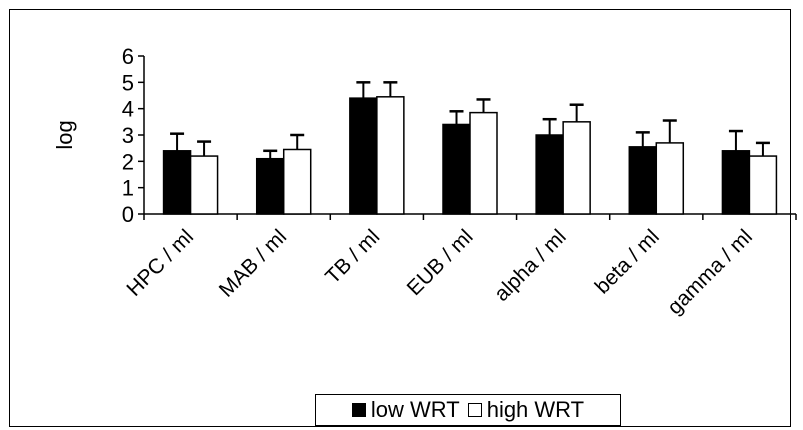  What do you see at coordinates (128, 135) in the screenshot?
I see `y-tick-label: 3` at bounding box center [128, 135].